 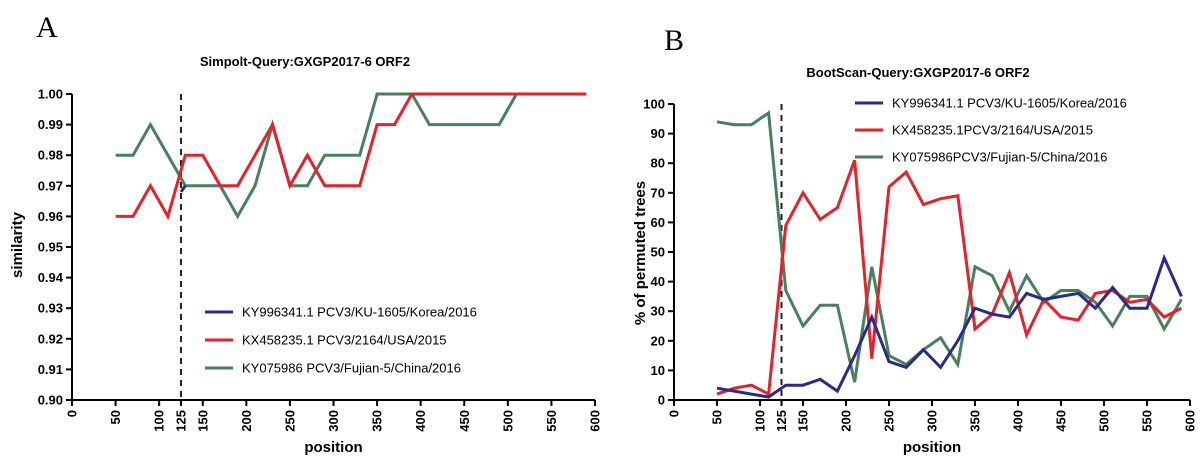 I want to click on legend-label-3: KY075986 PCV3/Fujian-5/China/2016, so click(x=351, y=368).